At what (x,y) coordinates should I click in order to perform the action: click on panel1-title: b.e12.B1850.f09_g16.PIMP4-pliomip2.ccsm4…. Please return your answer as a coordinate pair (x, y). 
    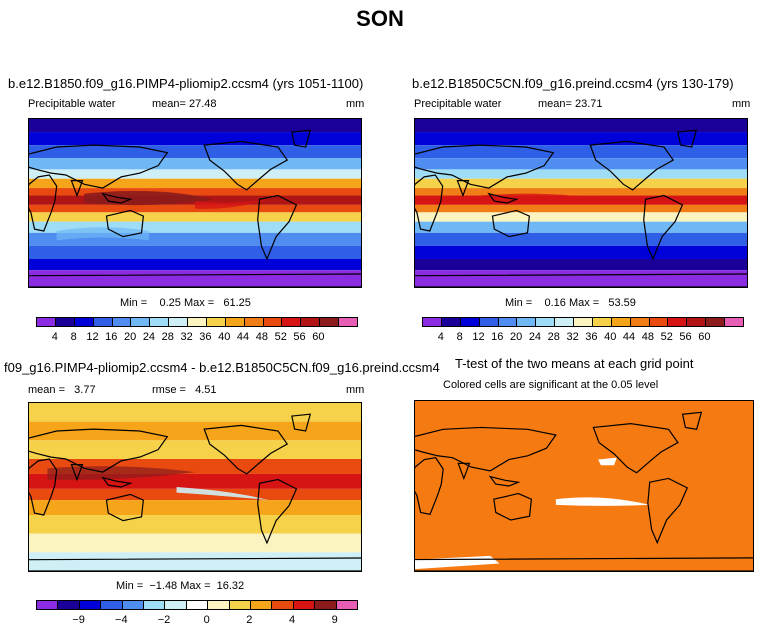
    Looking at the image, I should click on (186, 83).